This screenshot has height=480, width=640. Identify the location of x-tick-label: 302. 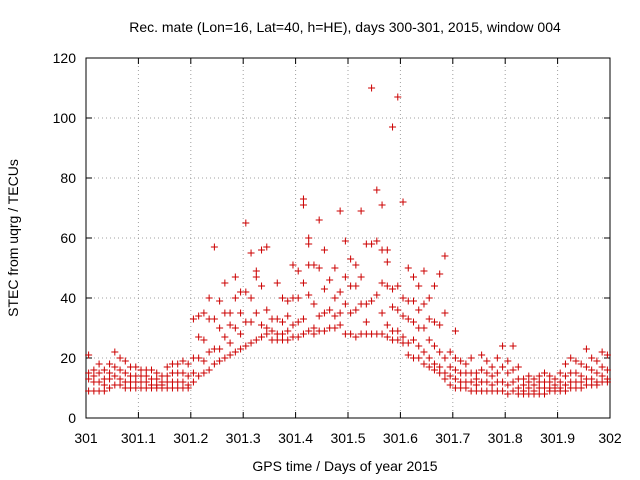
(610, 438).